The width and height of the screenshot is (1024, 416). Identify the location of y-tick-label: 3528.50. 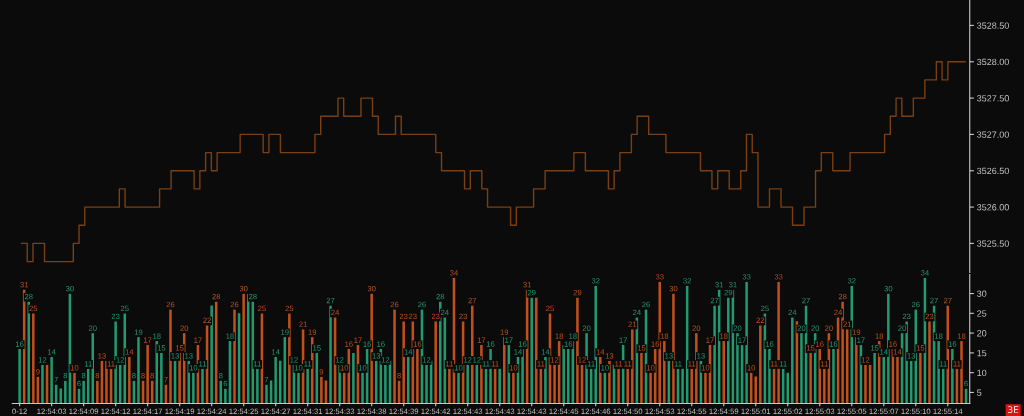
(993, 25).